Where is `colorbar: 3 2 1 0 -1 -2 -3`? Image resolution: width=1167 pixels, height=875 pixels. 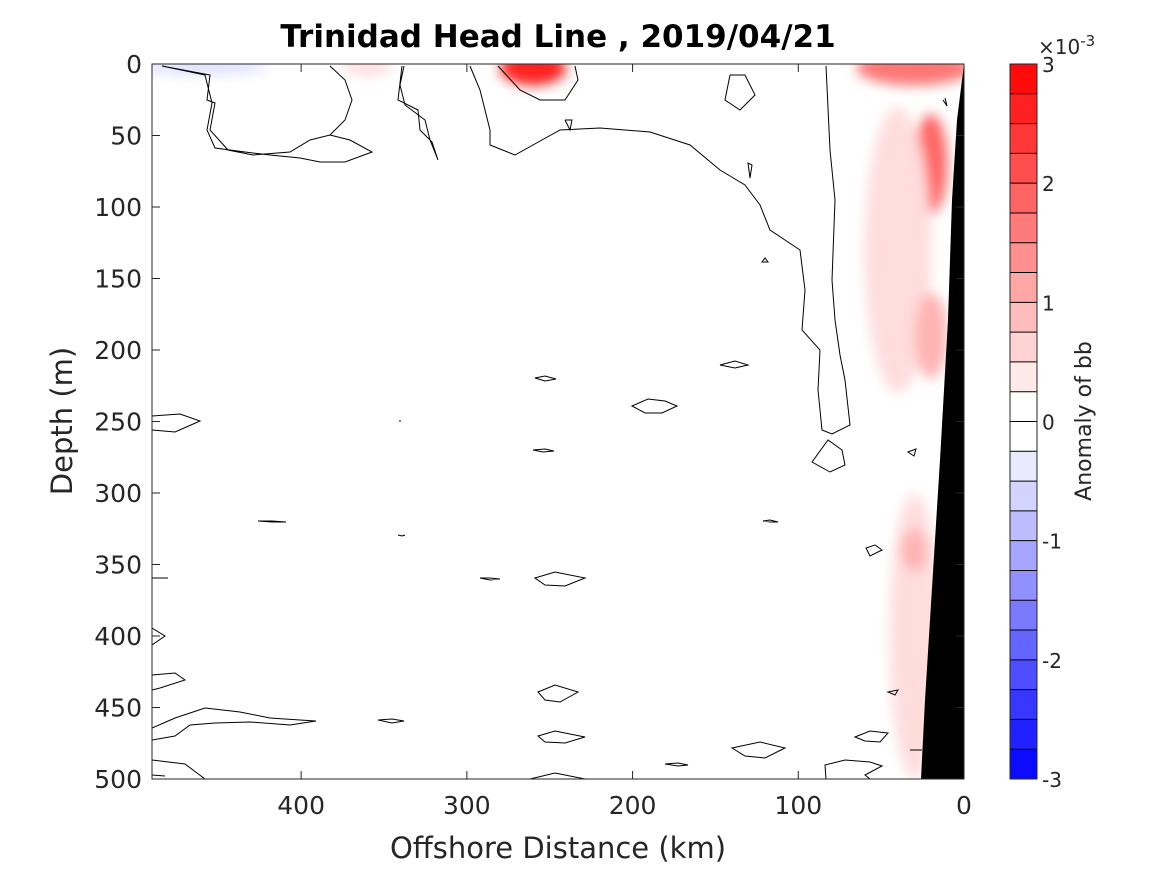
colorbar: 3 2 1 0 -1 -2 -3 is located at coordinates (1035, 422).